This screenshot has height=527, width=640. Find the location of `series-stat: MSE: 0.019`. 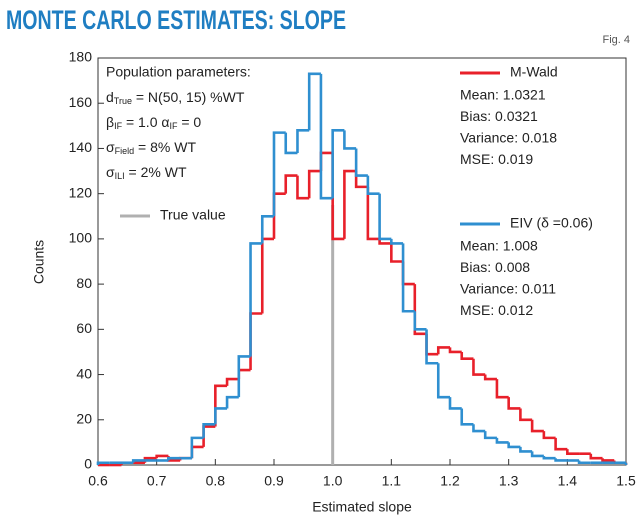

series-stat: MSE: 0.019 is located at coordinates (496, 159).